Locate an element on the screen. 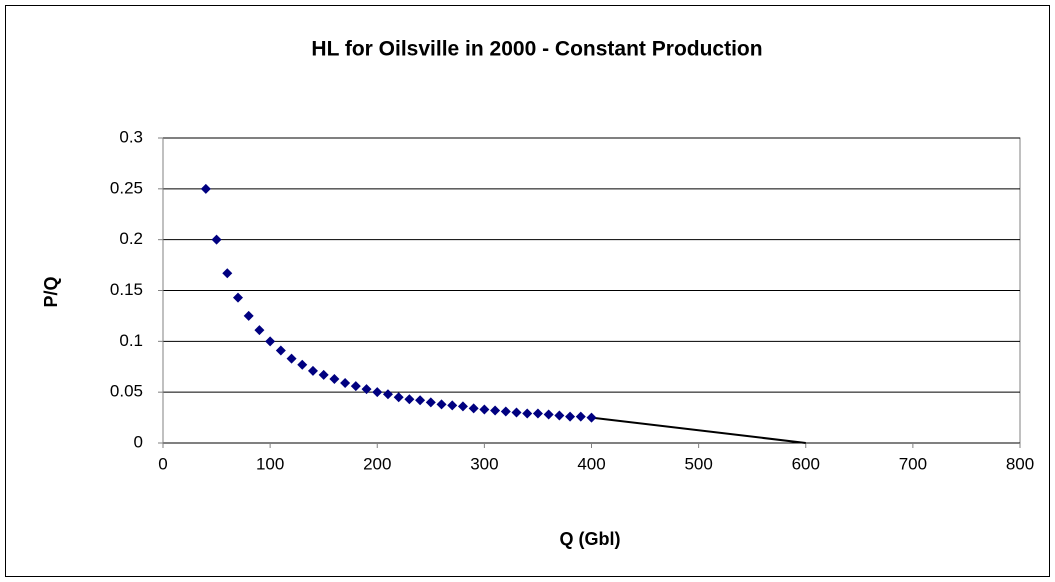 Image resolution: width=1055 pixels, height=582 pixels. x-axis-label: Q (Gbl) is located at coordinates (590, 539).